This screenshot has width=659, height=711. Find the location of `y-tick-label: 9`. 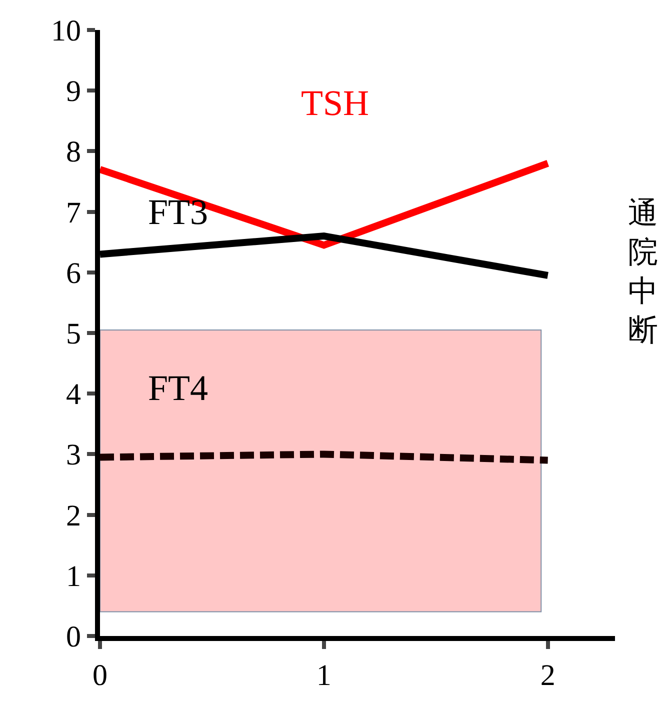

y-tick-label: 9 is located at coordinates (73, 91).